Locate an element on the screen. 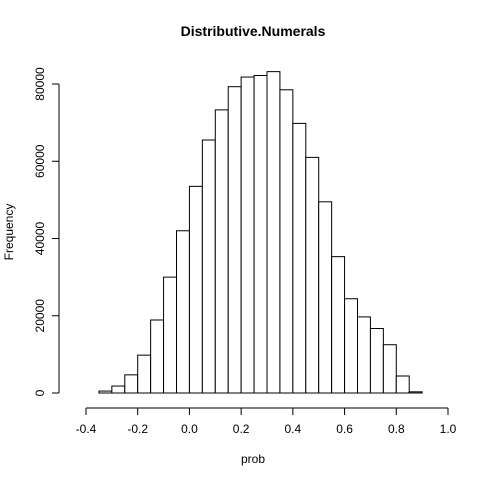  x-tick-label: -0.4 is located at coordinates (86, 429).